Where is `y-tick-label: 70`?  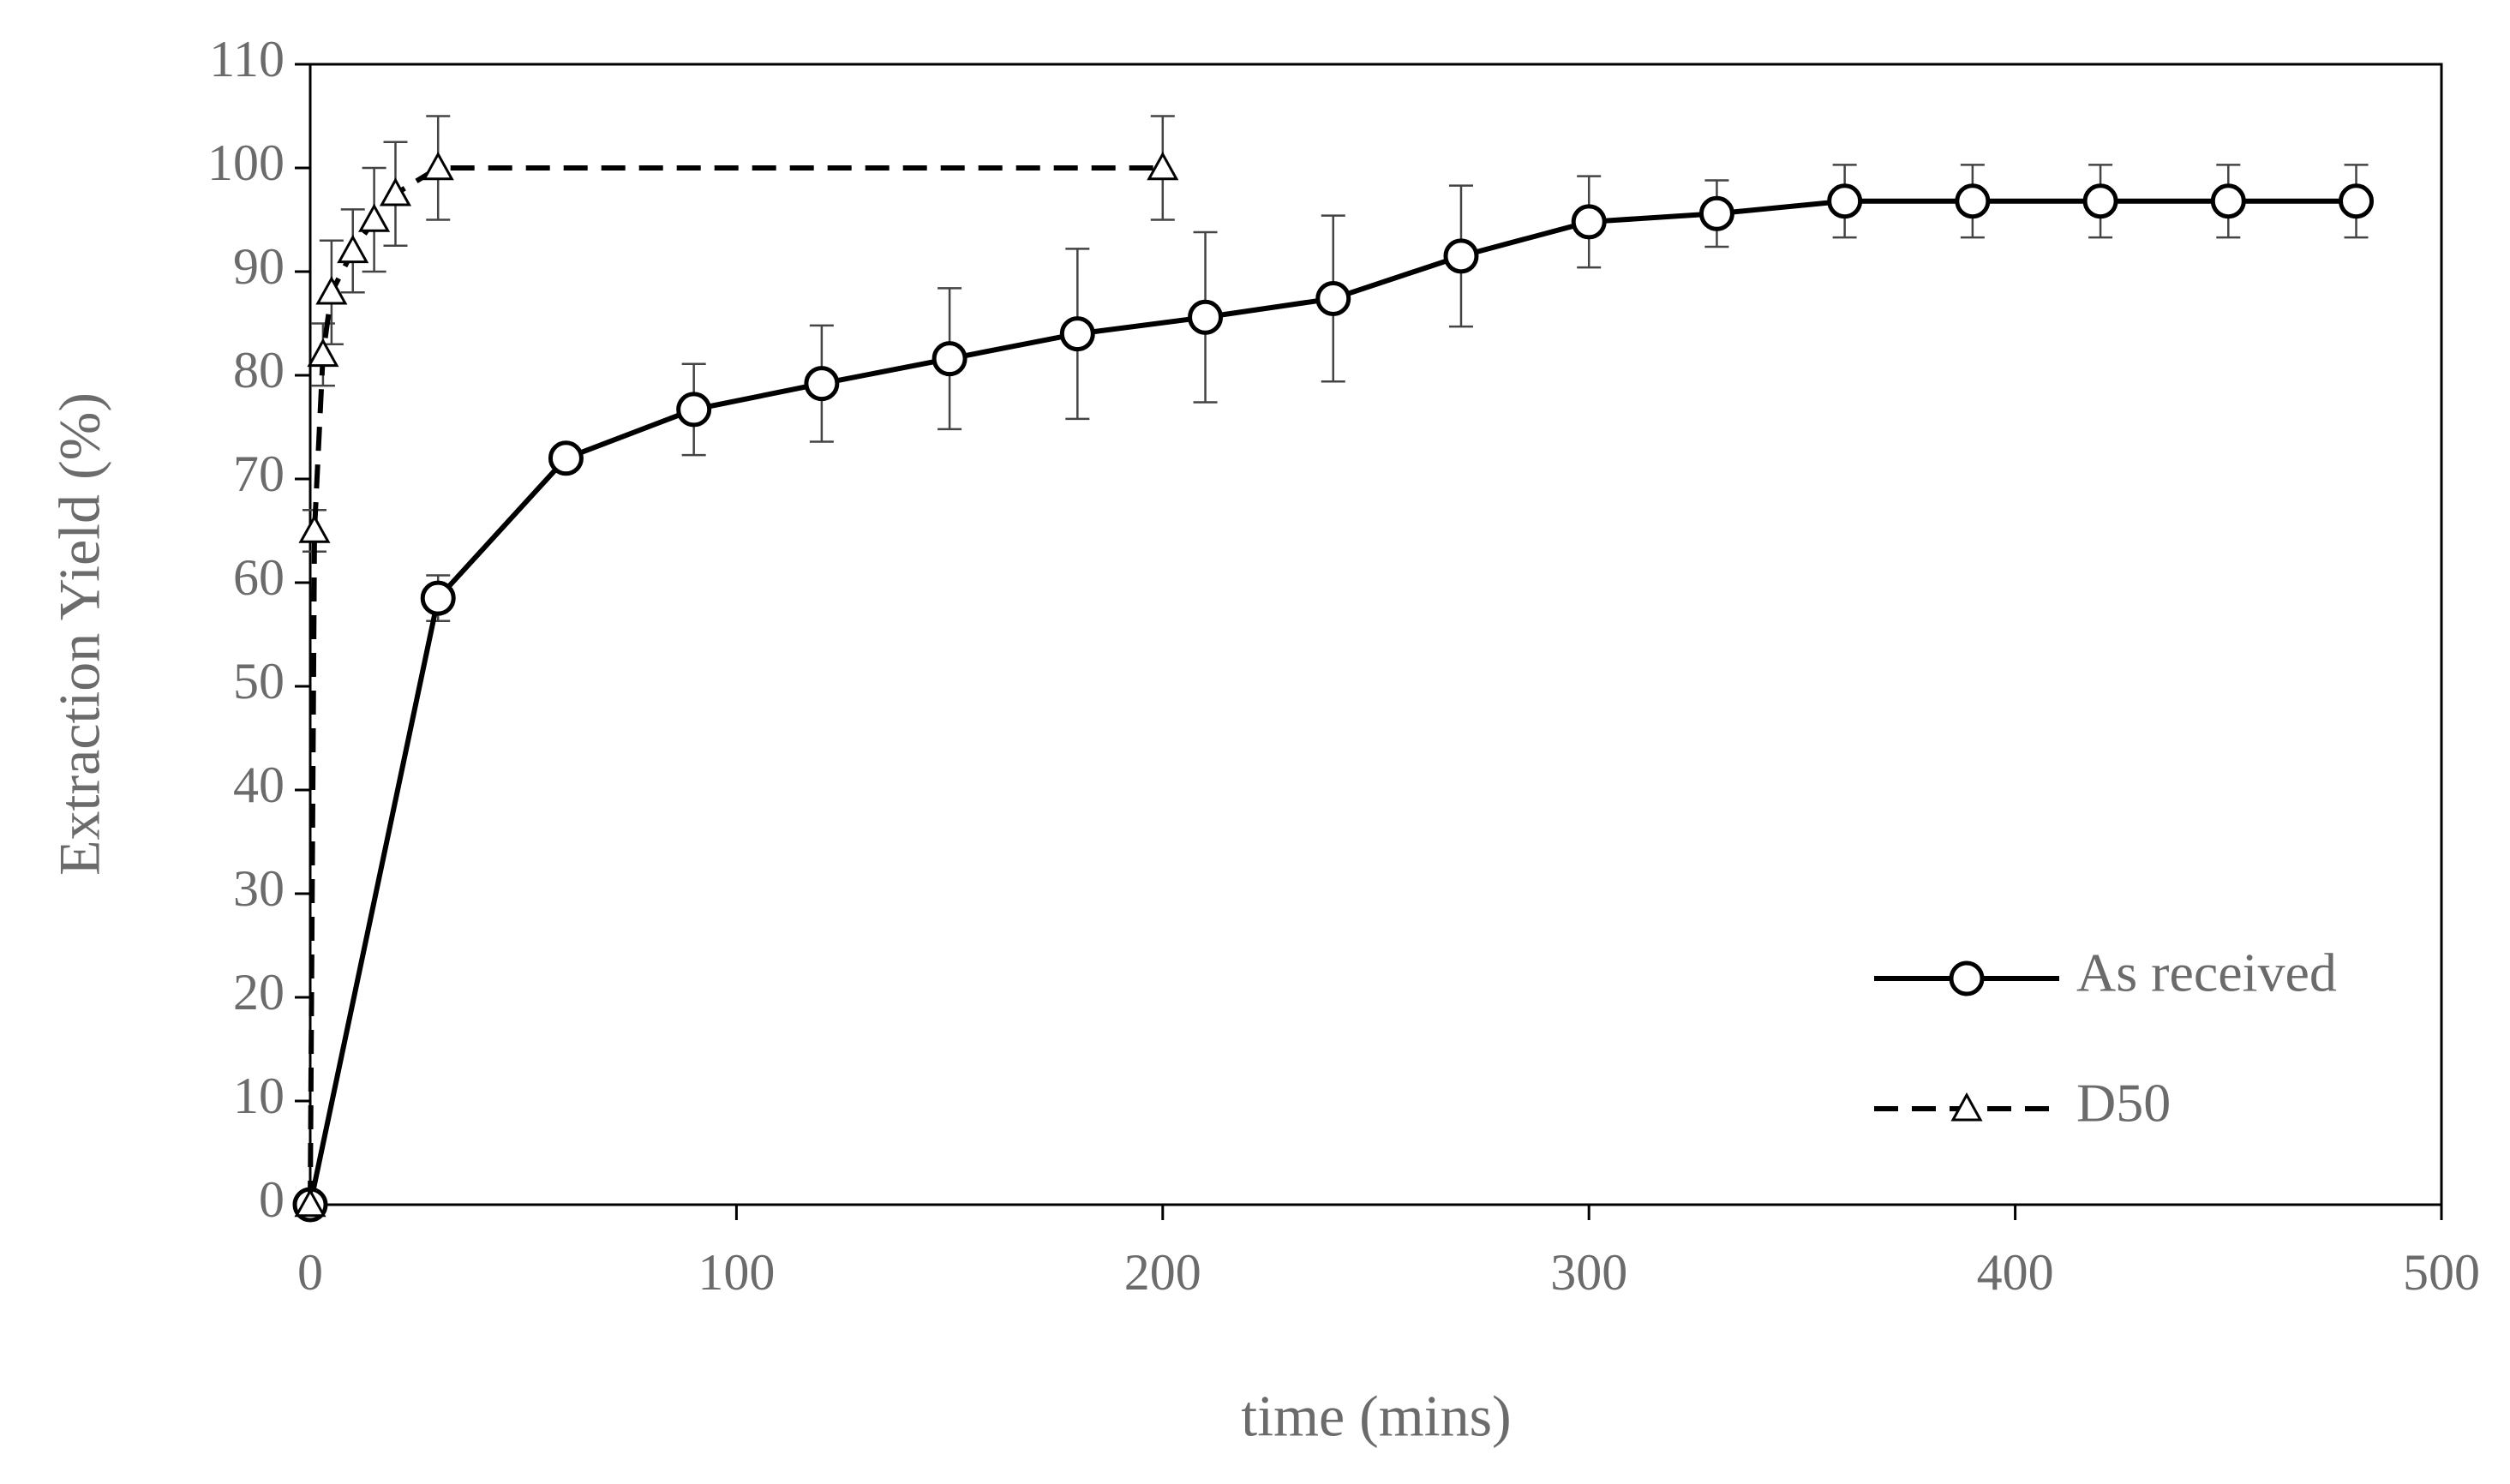
y-tick-label: 70 is located at coordinates (259, 474).